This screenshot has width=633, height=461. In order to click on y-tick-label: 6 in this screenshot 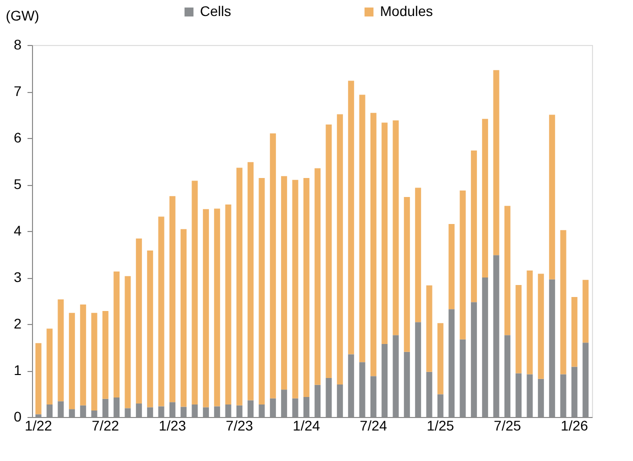, I will do `click(18, 138)`.